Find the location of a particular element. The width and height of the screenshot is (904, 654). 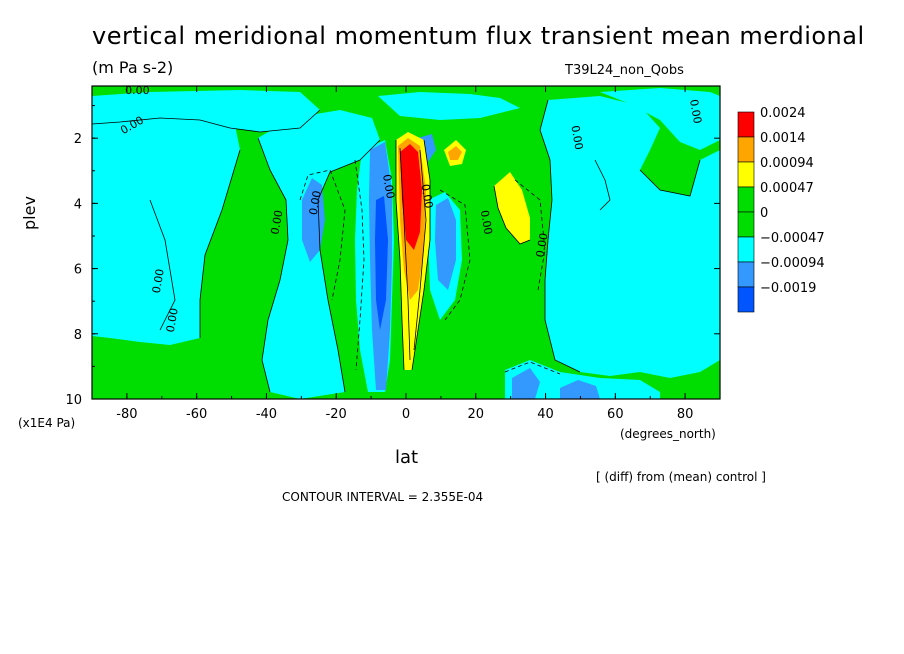

field-neg2-eq-north is located at coordinates (445, 244).